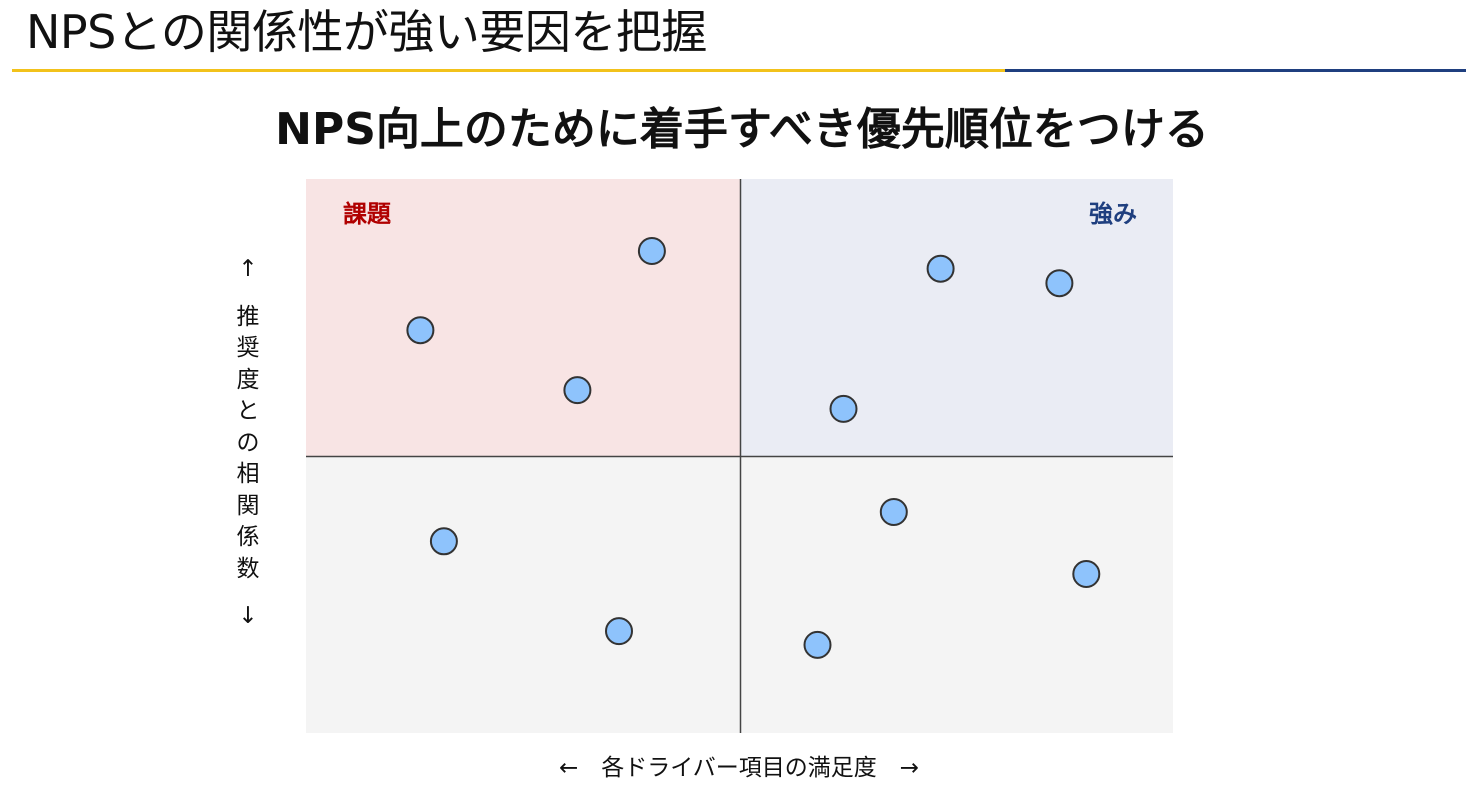 The width and height of the screenshot is (1484, 802). Describe the element at coordinates (248, 568) in the screenshot. I see `y-axis-label-char: 数` at that location.